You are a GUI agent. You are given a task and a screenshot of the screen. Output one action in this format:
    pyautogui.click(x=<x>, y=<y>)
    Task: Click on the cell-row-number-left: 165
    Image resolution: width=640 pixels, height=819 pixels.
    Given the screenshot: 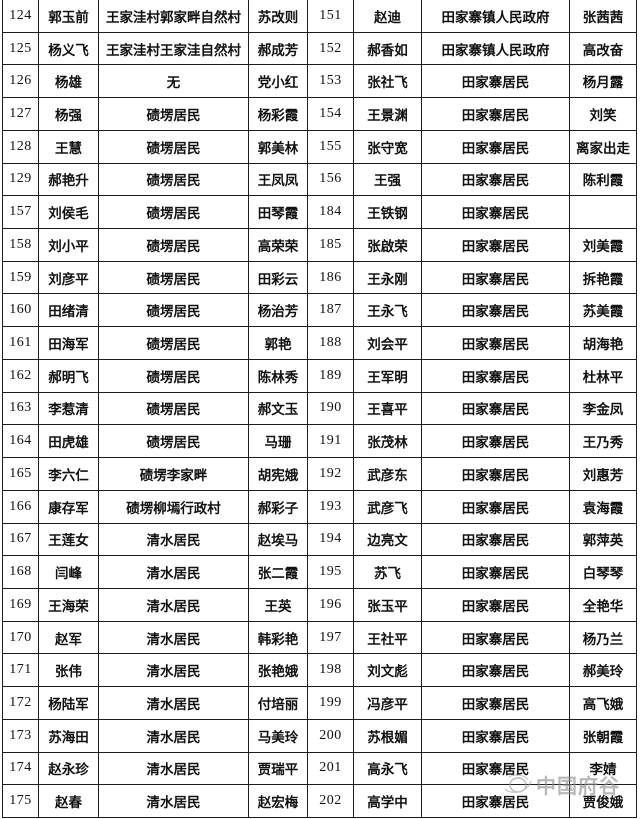 What is the action you would take?
    pyautogui.click(x=20, y=474)
    